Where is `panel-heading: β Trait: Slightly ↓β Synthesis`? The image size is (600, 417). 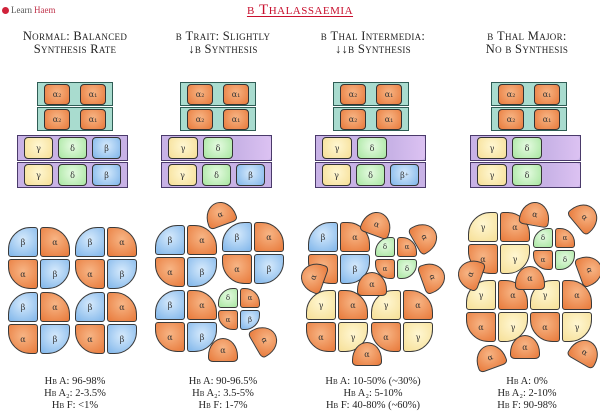
panel-heading: β Trait: Slightly ↓β Synthesis is located at coordinates (223, 43).